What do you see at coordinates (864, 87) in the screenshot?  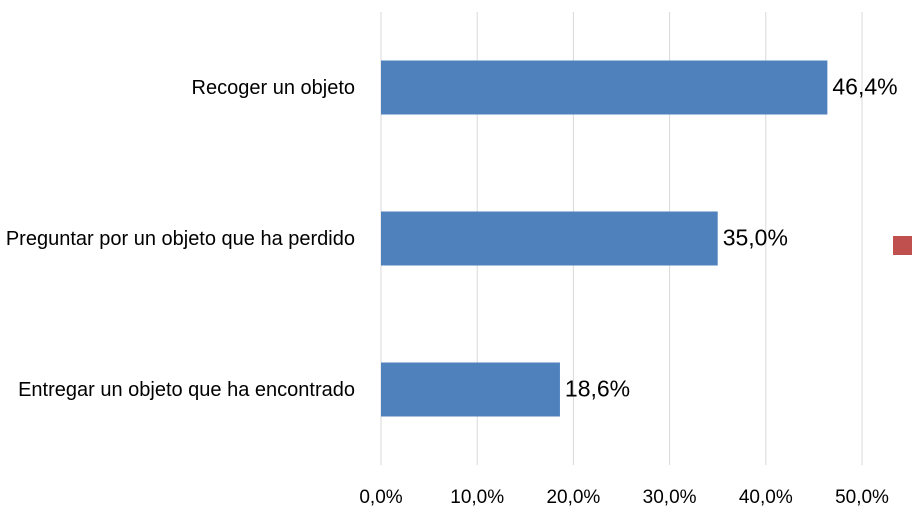 I see `value-label: 46,4%` at bounding box center [864, 87].